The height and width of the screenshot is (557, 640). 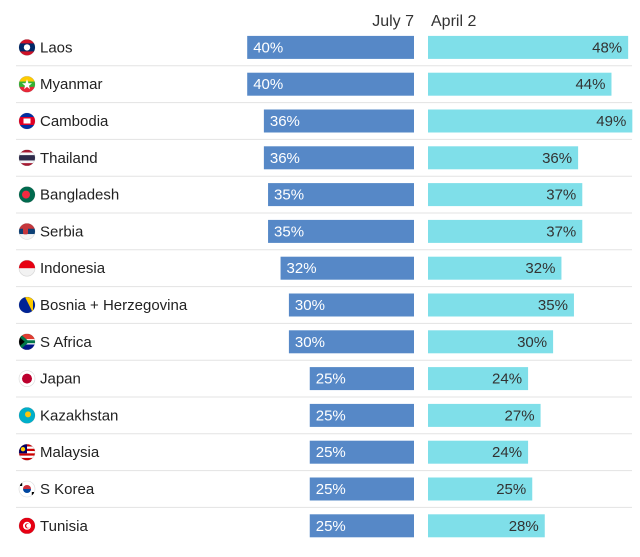 What do you see at coordinates (27, 452) in the screenshot?
I see `malaysia-flag-icon` at bounding box center [27, 452].